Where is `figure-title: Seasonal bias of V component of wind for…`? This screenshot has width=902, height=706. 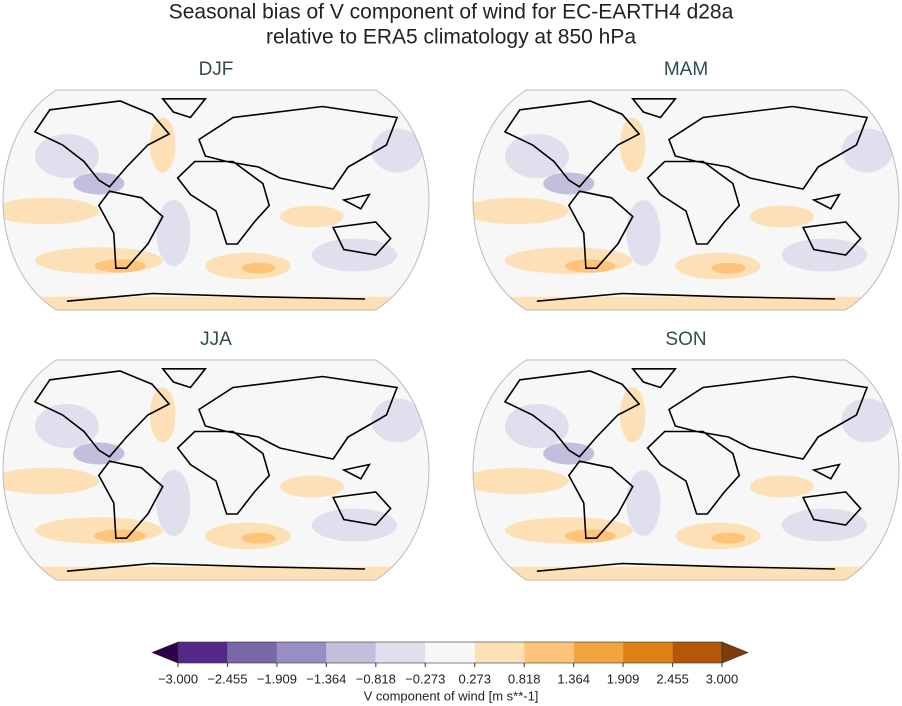
figure-title: Seasonal bias of V component of wind for… is located at coordinates (451, 12).